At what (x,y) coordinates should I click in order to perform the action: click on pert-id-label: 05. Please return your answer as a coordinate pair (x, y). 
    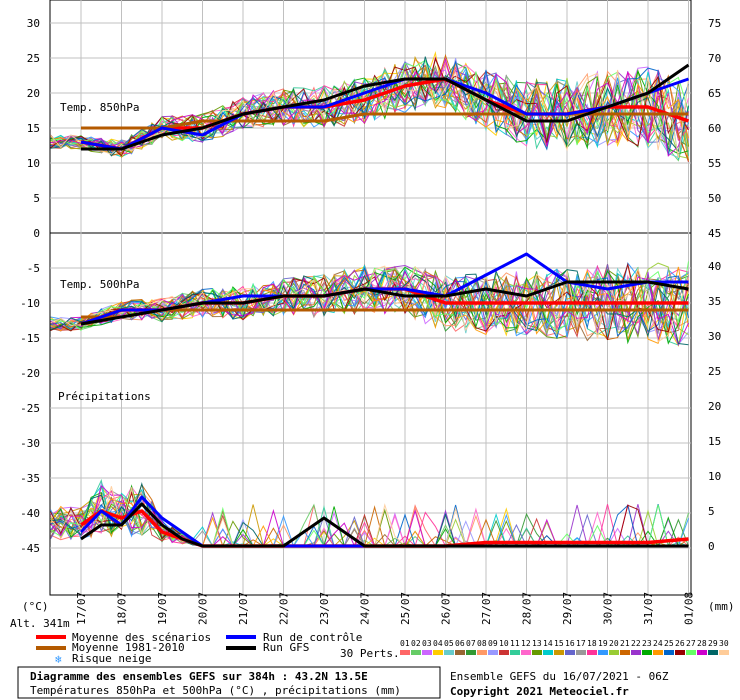
    Looking at the image, I should click on (449, 643).